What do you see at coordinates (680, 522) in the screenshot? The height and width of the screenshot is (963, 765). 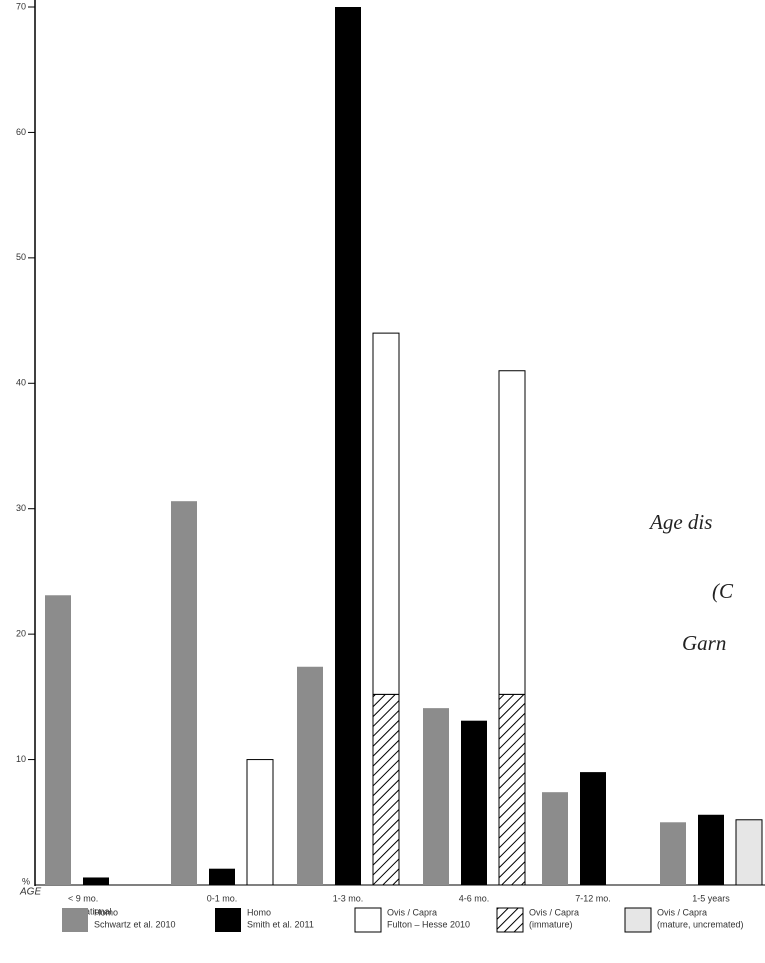 I see `annotation: Age dis` at bounding box center [680, 522].